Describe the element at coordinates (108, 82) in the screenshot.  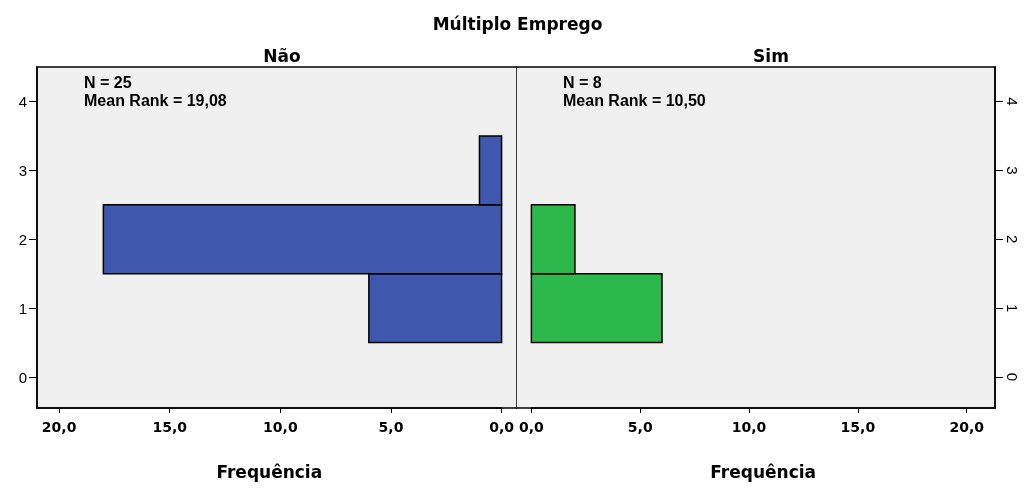
I see `annotation: N = 25` at that location.